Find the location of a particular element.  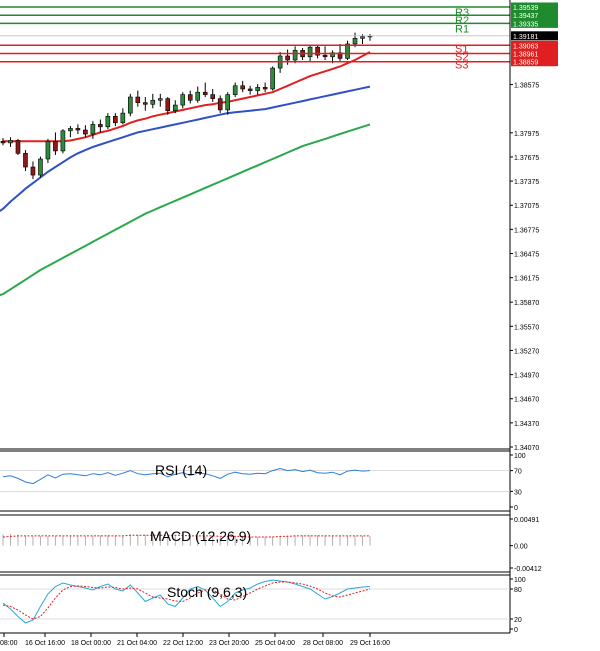

stoch-plot is located at coordinates (186, 601).